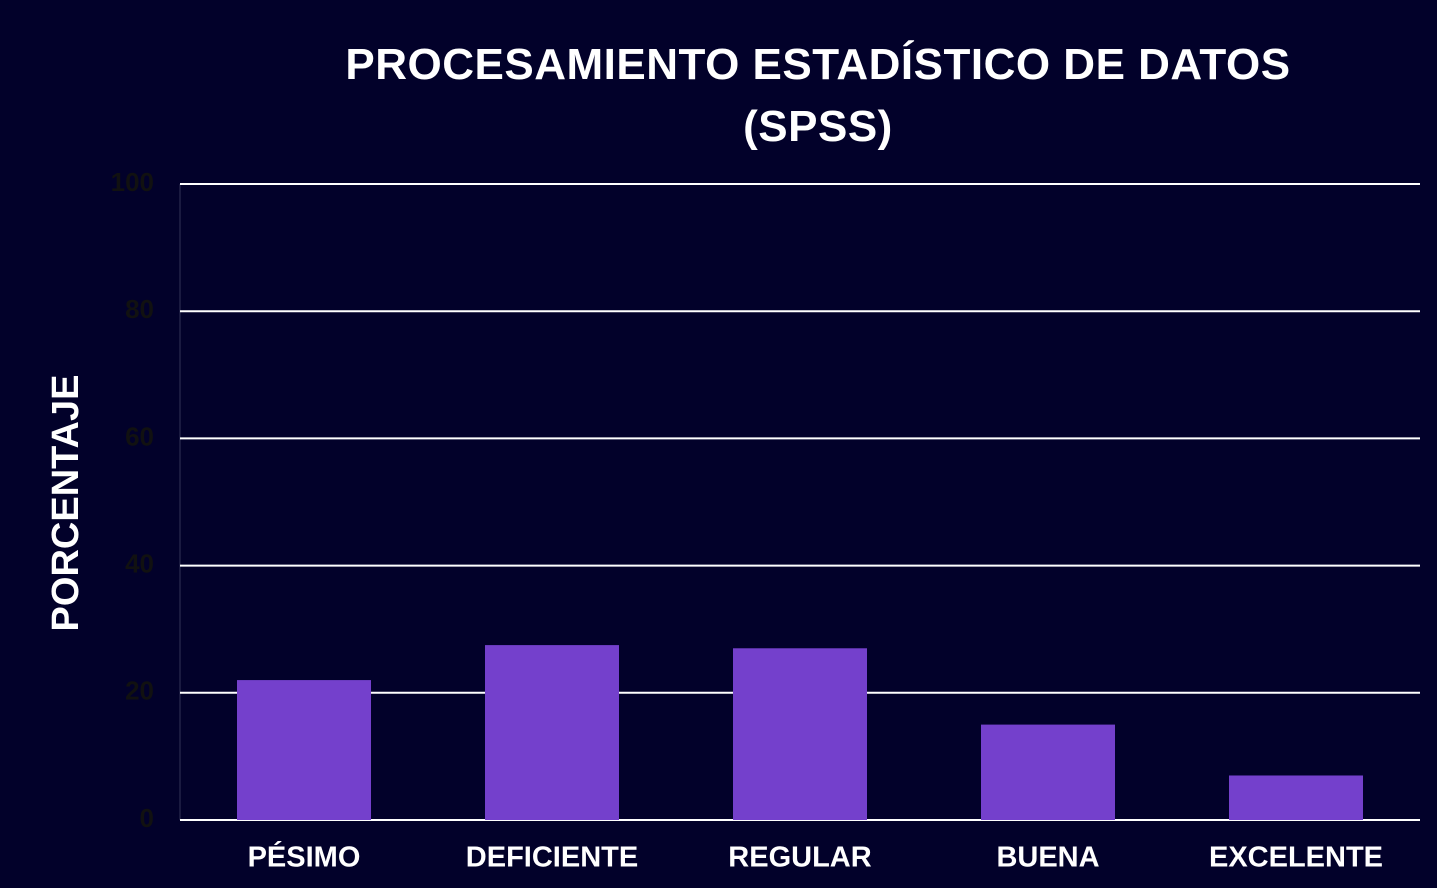 This screenshot has height=888, width=1437. What do you see at coordinates (139, 436) in the screenshot?
I see `y-tick-label: 60` at bounding box center [139, 436].